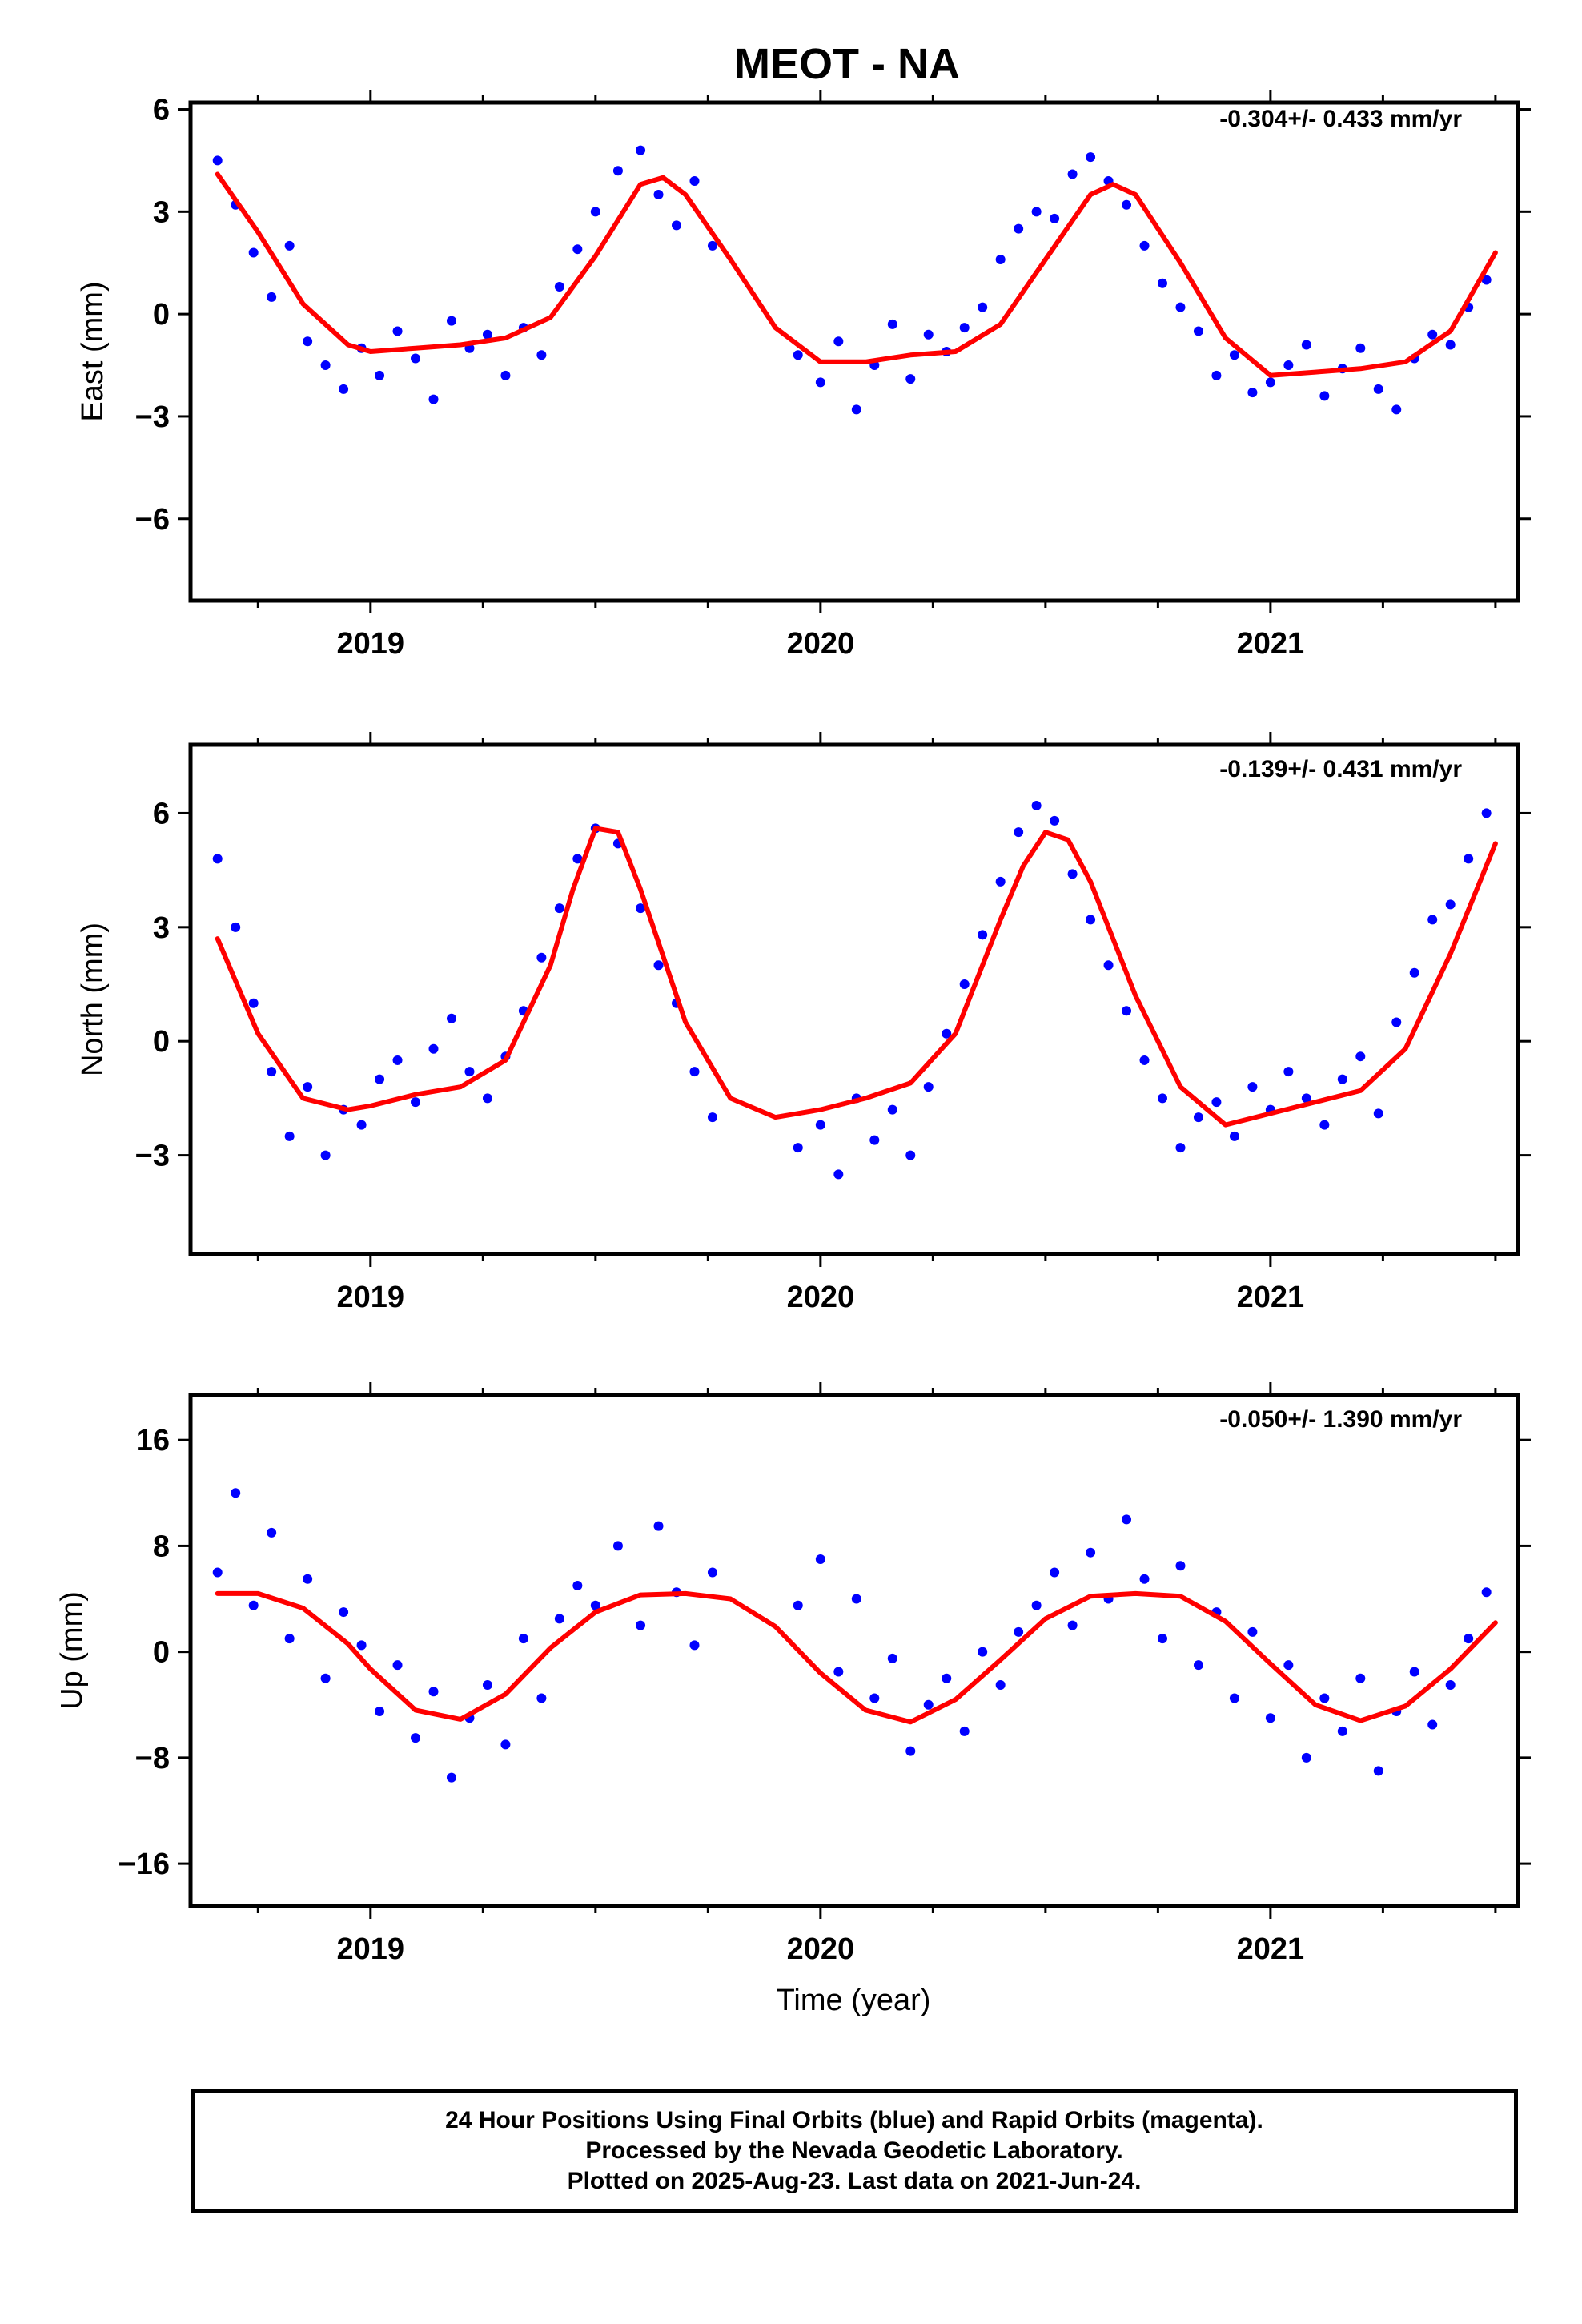 This screenshot has width=1582, height=2324. I want to click on up-fit-curve, so click(856, 1657).